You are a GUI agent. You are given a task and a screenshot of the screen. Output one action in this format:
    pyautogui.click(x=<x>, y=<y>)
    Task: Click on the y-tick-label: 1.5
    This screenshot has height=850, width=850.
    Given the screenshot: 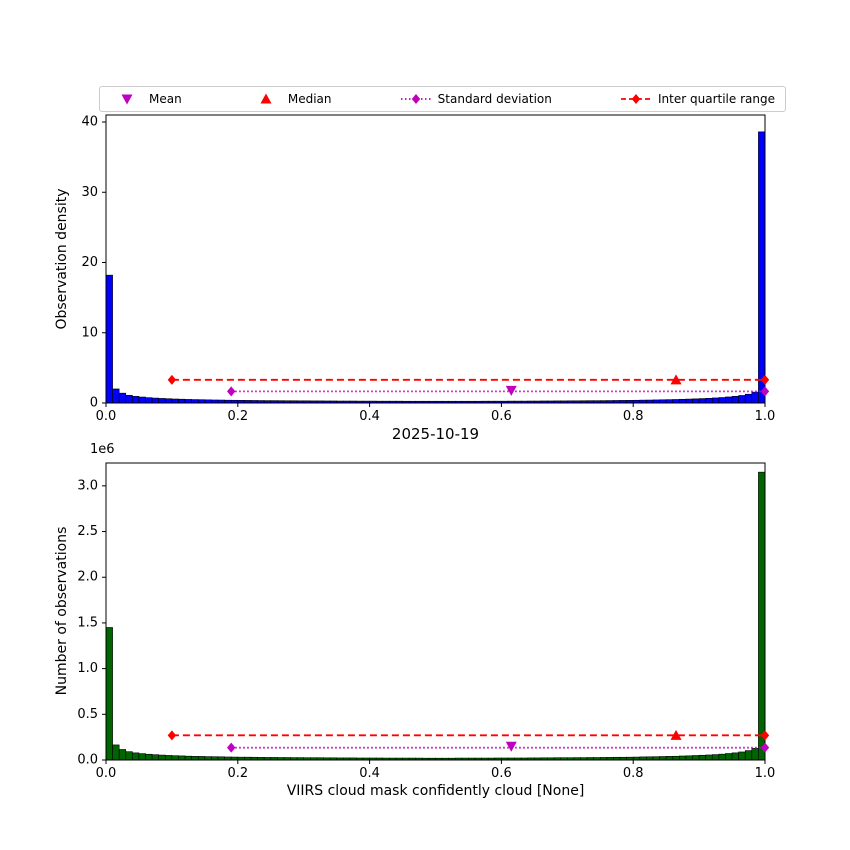 What is the action you would take?
    pyautogui.click(x=87, y=622)
    